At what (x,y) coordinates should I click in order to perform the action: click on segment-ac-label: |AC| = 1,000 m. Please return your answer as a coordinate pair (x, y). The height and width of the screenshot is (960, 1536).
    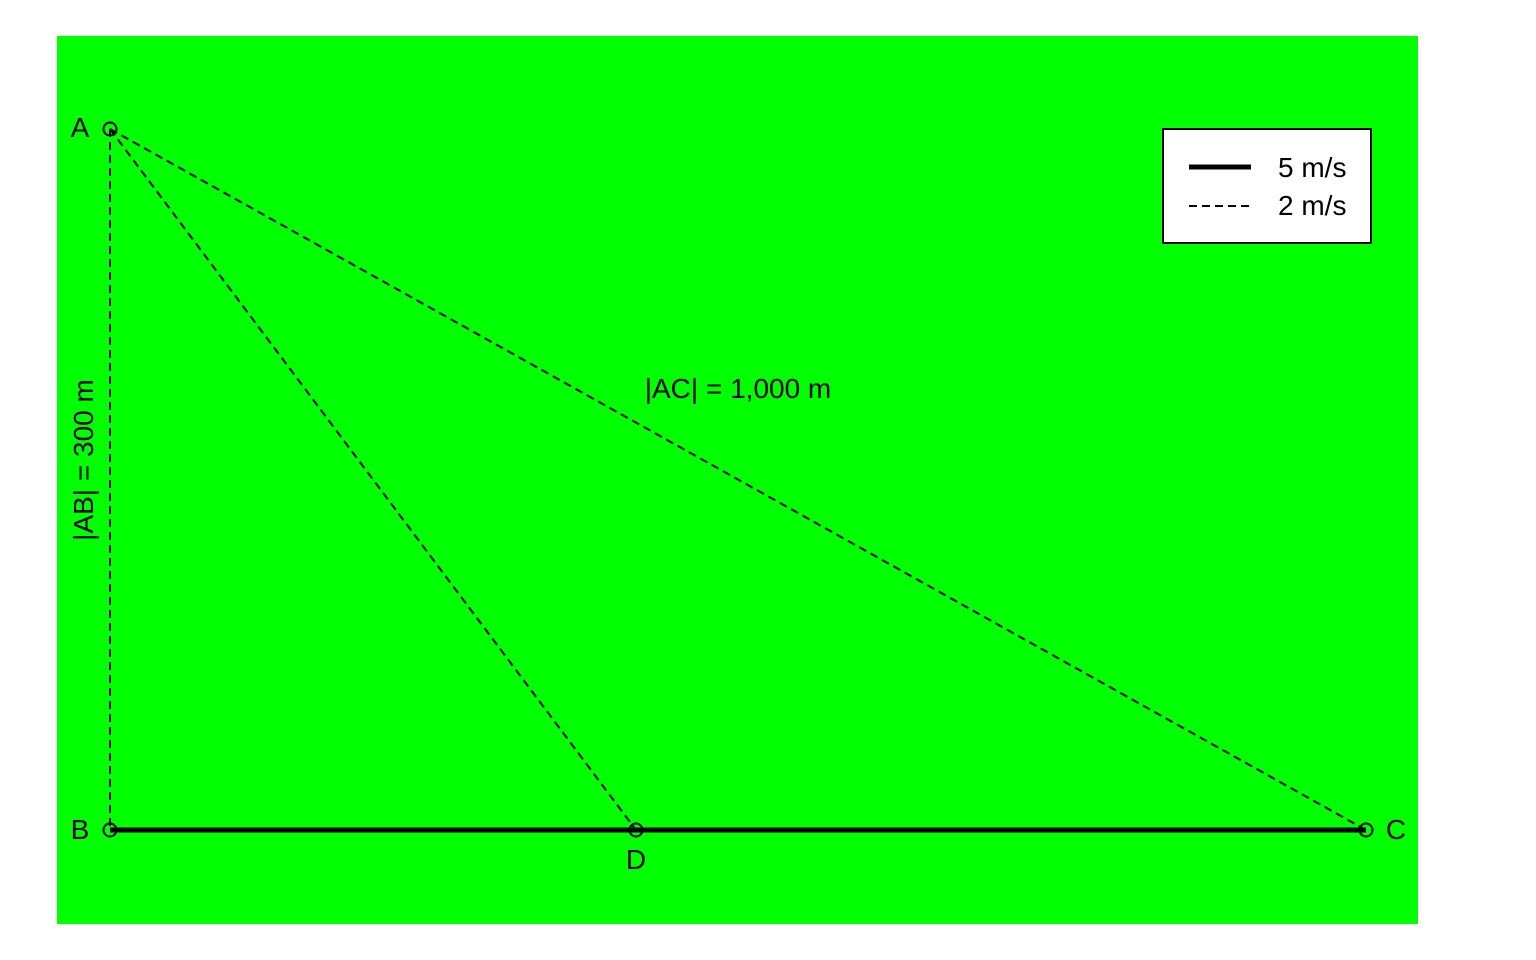
    Looking at the image, I should click on (738, 388).